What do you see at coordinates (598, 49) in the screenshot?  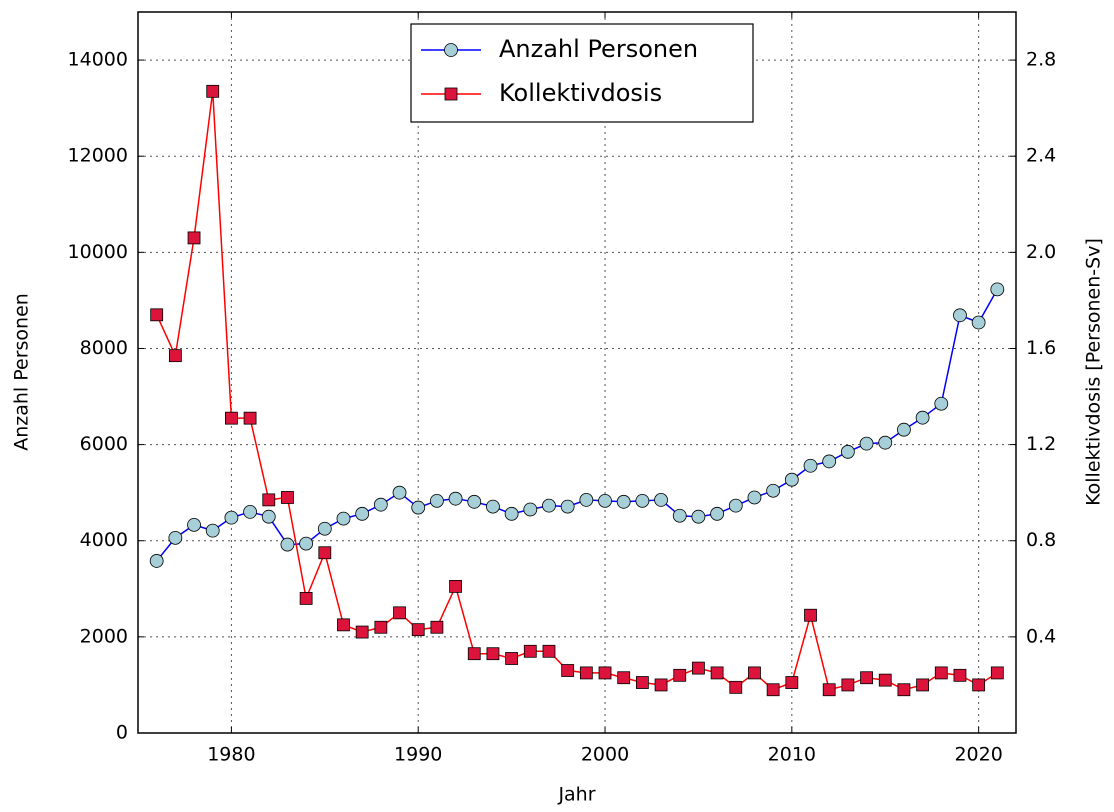 I see `legend-label: Anzahl Personen` at bounding box center [598, 49].